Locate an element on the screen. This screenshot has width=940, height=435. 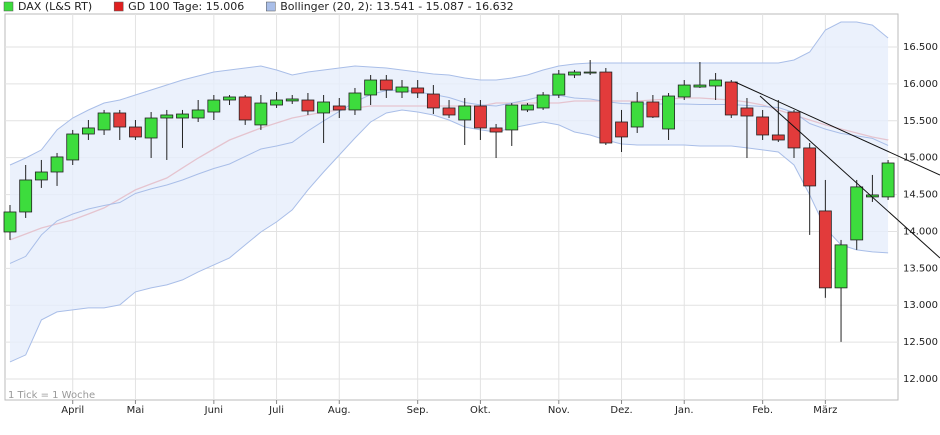
y-tick-label: 14.000 is located at coordinates (920, 231).